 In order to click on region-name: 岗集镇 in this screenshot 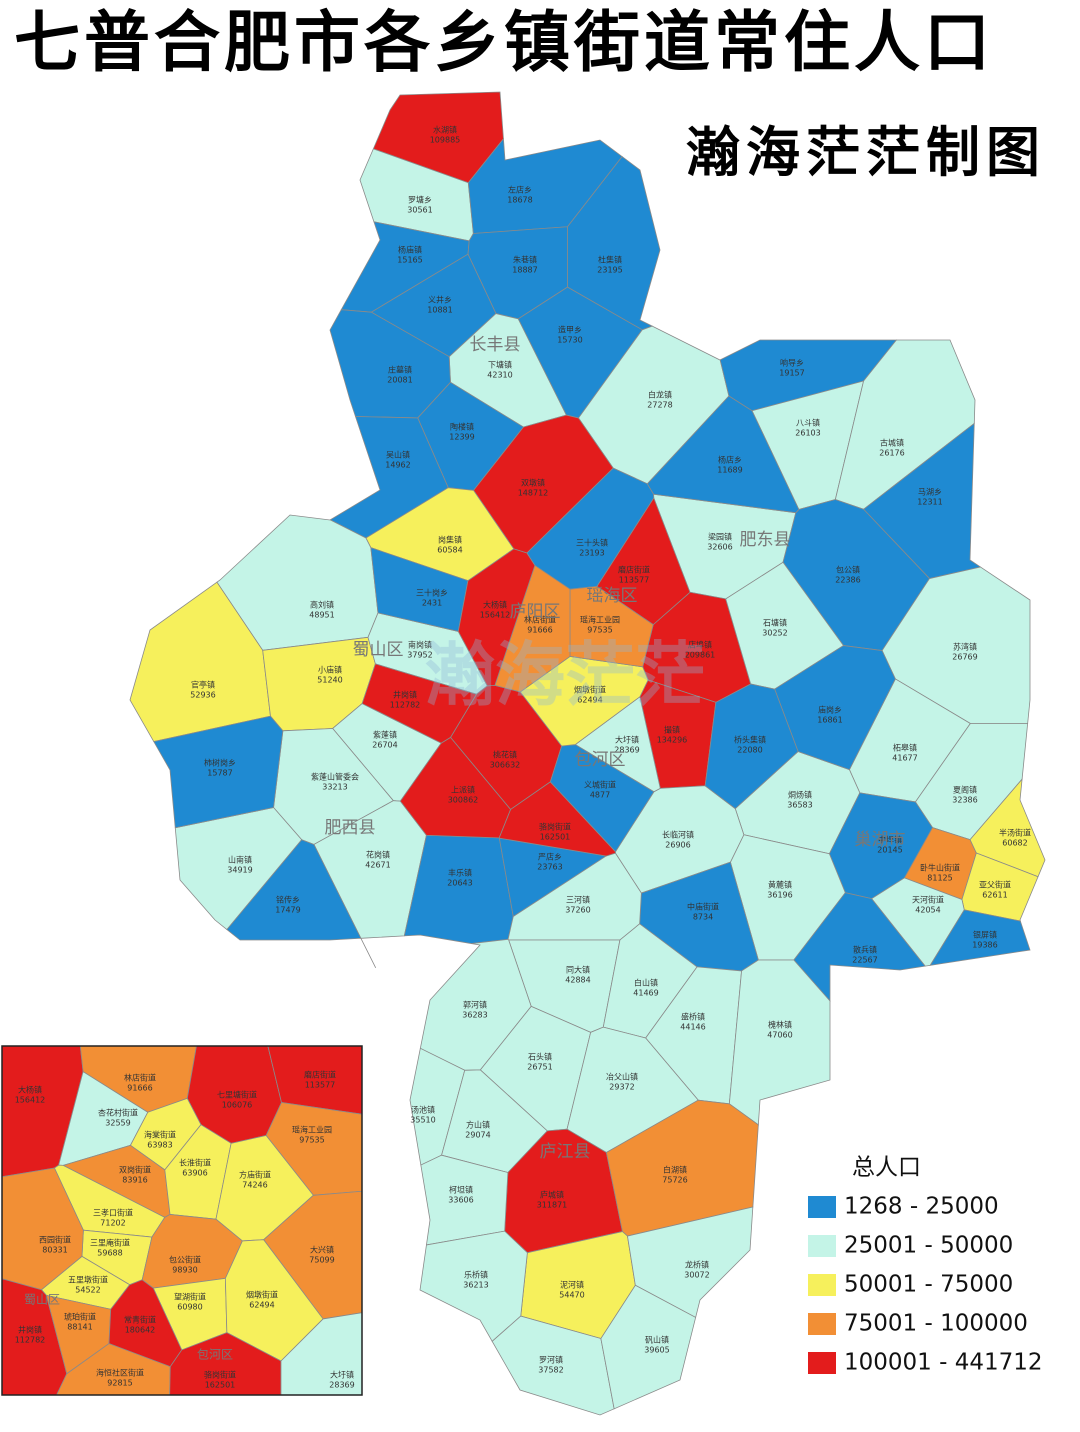, I will do `click(450, 540)`.